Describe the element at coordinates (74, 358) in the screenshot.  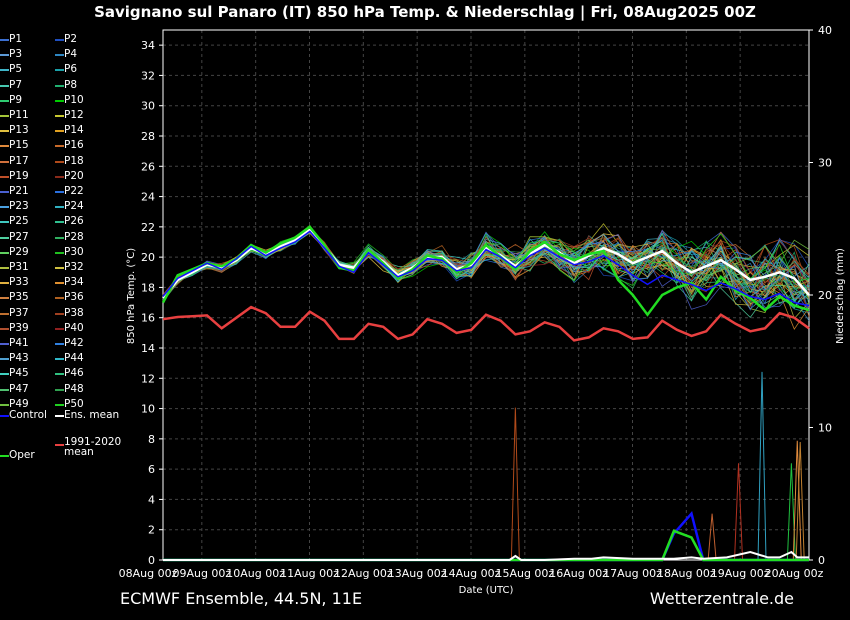
I see `legend-label: P44` at that location.